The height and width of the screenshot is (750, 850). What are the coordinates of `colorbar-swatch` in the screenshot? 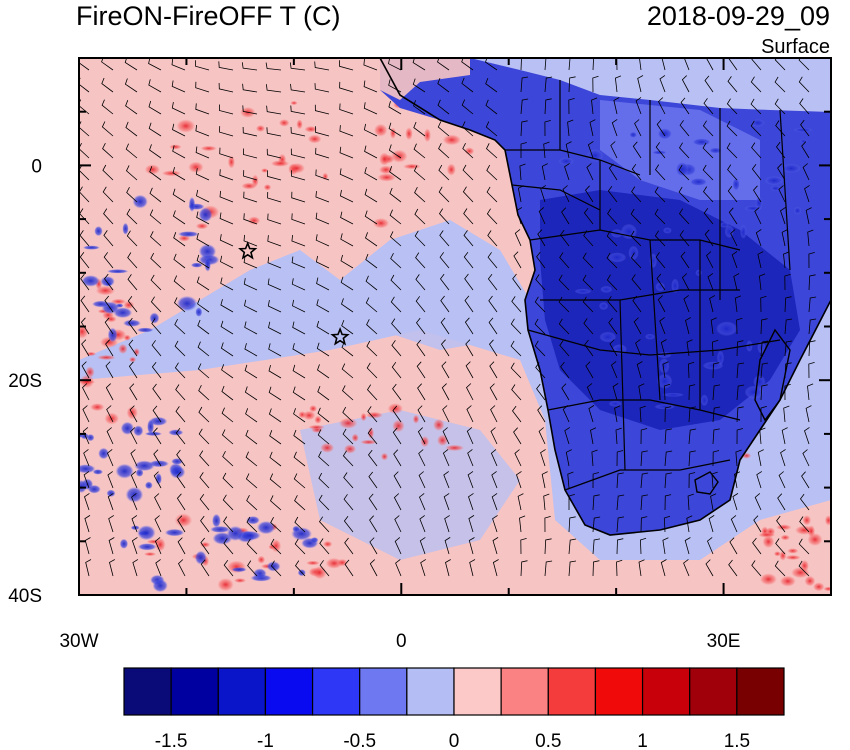 It's located at (289, 691).